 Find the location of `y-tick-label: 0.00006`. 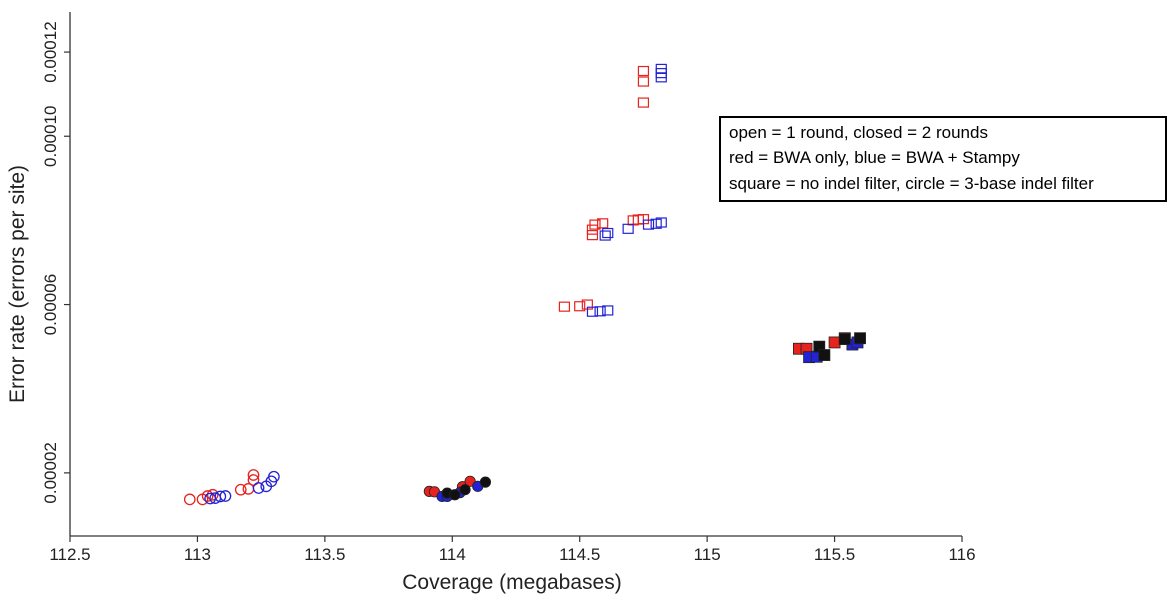

y-tick-label: 0.00006 is located at coordinates (50, 304).